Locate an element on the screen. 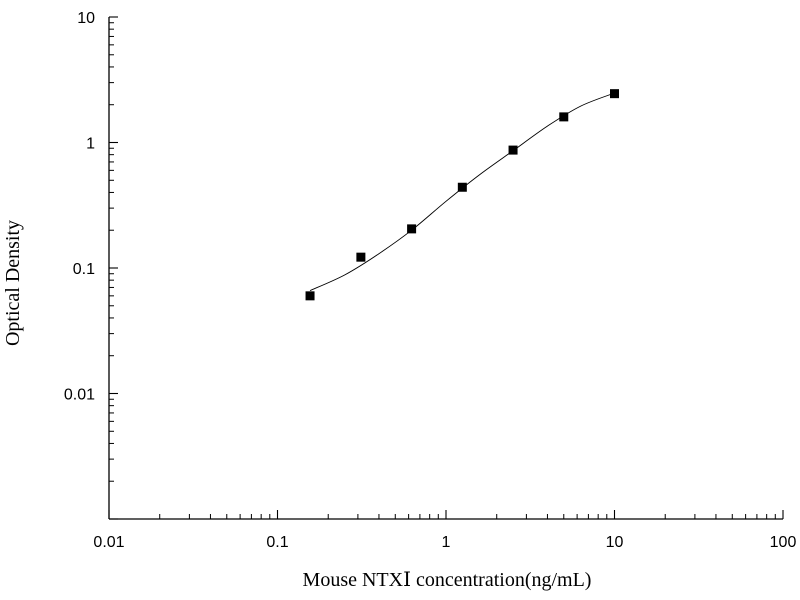  y-axis-label: Optical Density is located at coordinates (13, 283).